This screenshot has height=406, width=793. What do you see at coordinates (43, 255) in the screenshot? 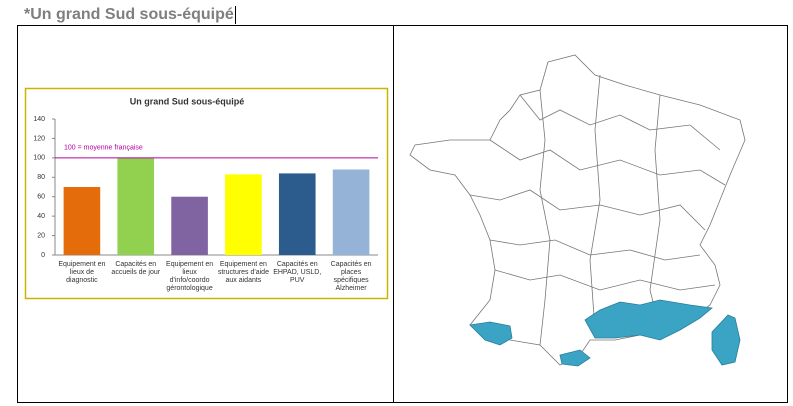
I see `y-tick-label: 0` at bounding box center [43, 255].